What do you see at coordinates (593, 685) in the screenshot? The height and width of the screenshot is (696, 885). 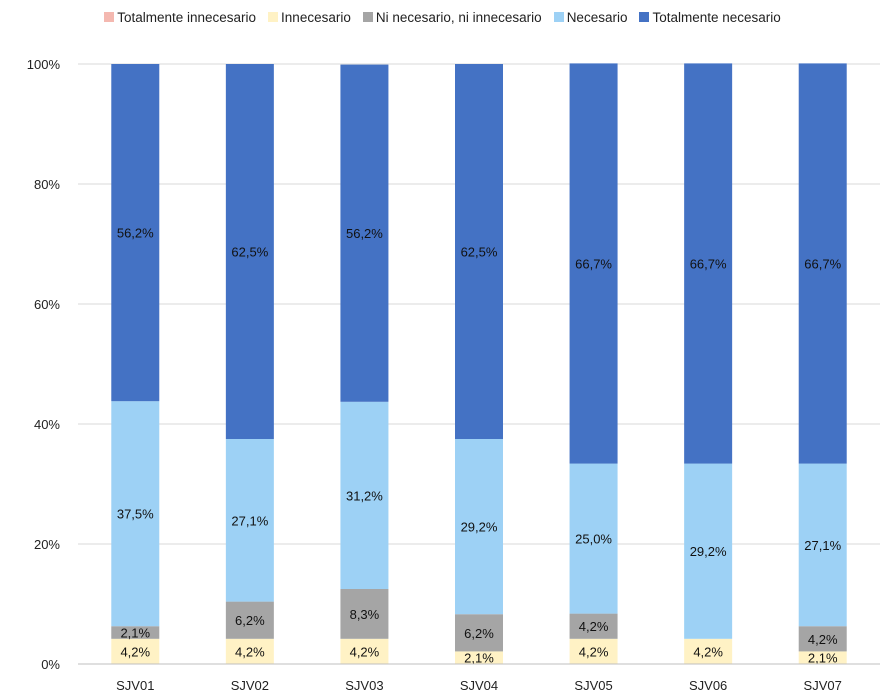 I see `x-tick-label: SJV05` at bounding box center [593, 685].